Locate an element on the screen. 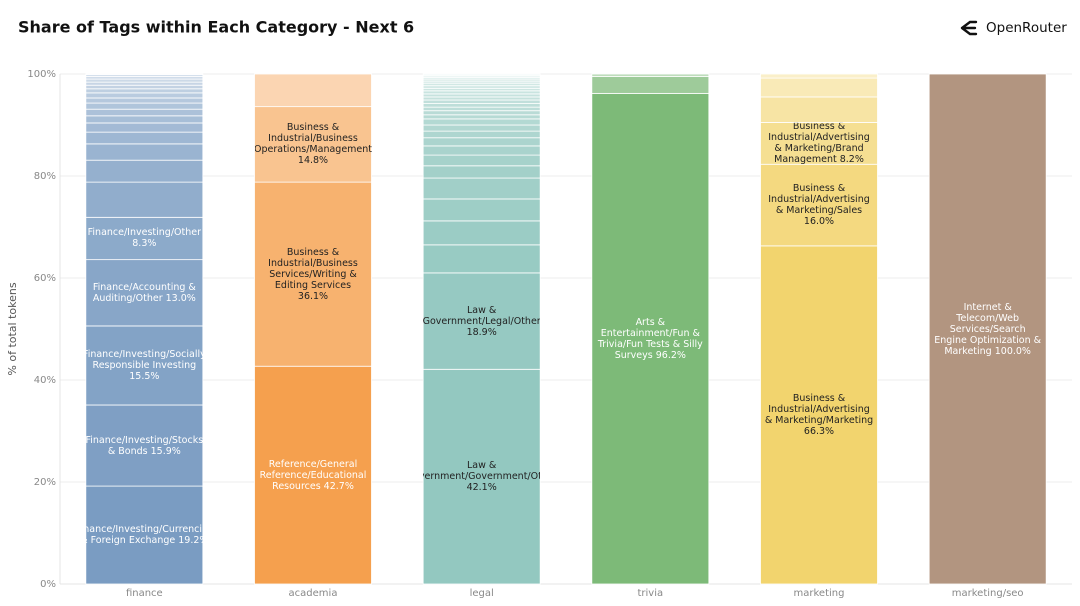  brand-logo: OpenRouter is located at coordinates (1013, 28).